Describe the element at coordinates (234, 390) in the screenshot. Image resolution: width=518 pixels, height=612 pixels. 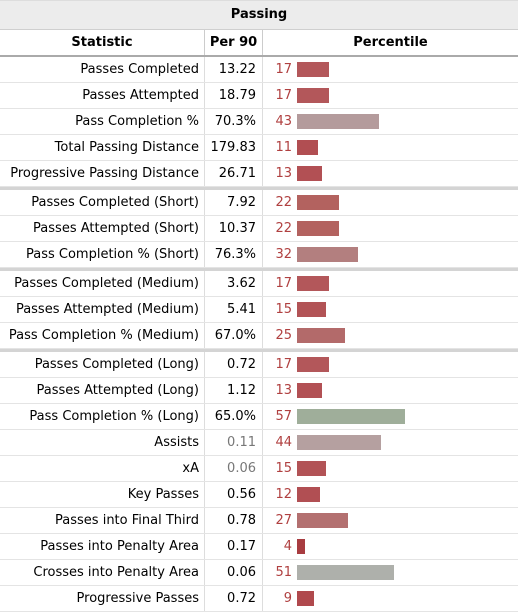
I see `per90-value: 1.12` at that location.